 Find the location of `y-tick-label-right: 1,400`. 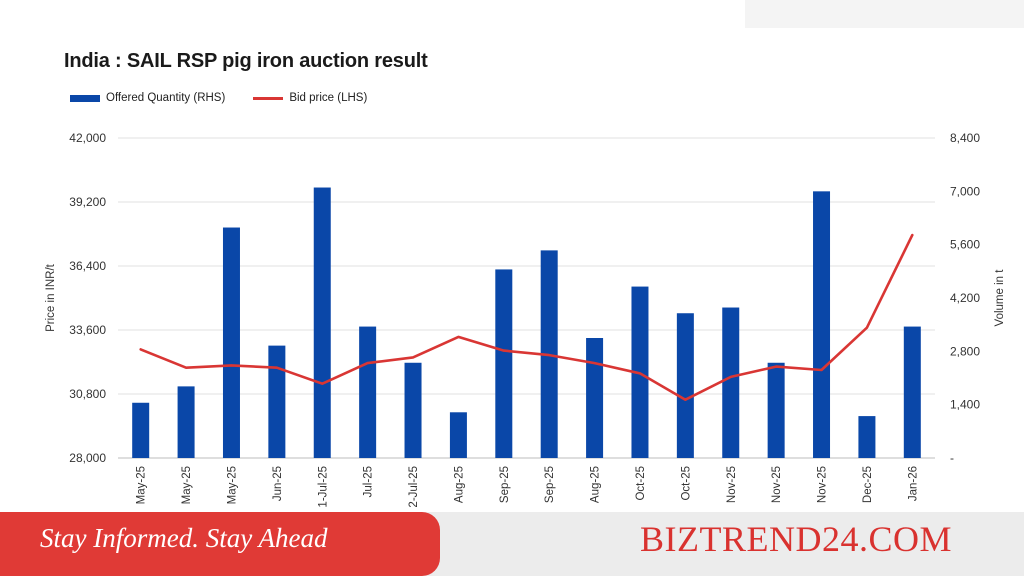

y-tick-label-right: 1,400 is located at coordinates (965, 405).